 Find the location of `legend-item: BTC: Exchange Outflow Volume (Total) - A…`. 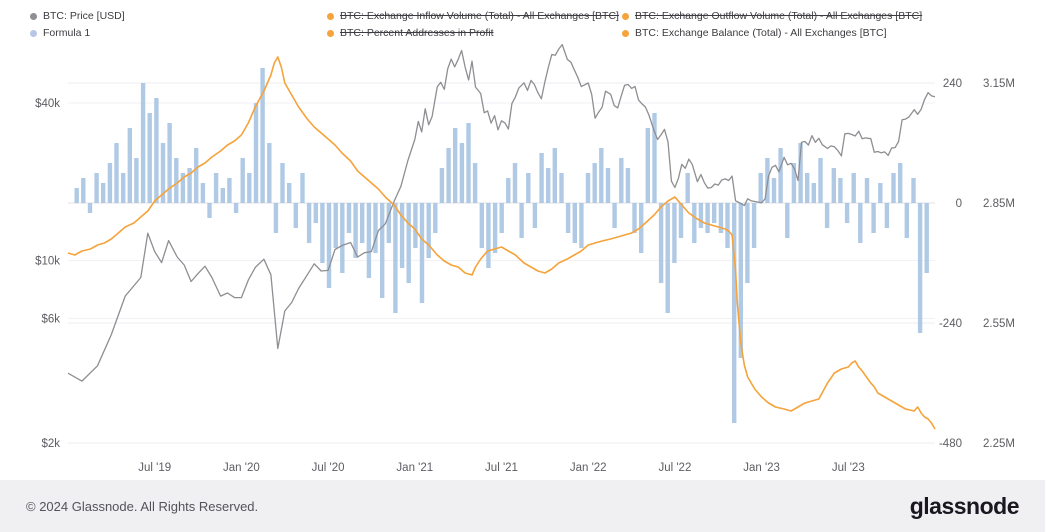

legend-item: BTC: Exchange Outflow Volume (Total) - A… is located at coordinates (829, 16).